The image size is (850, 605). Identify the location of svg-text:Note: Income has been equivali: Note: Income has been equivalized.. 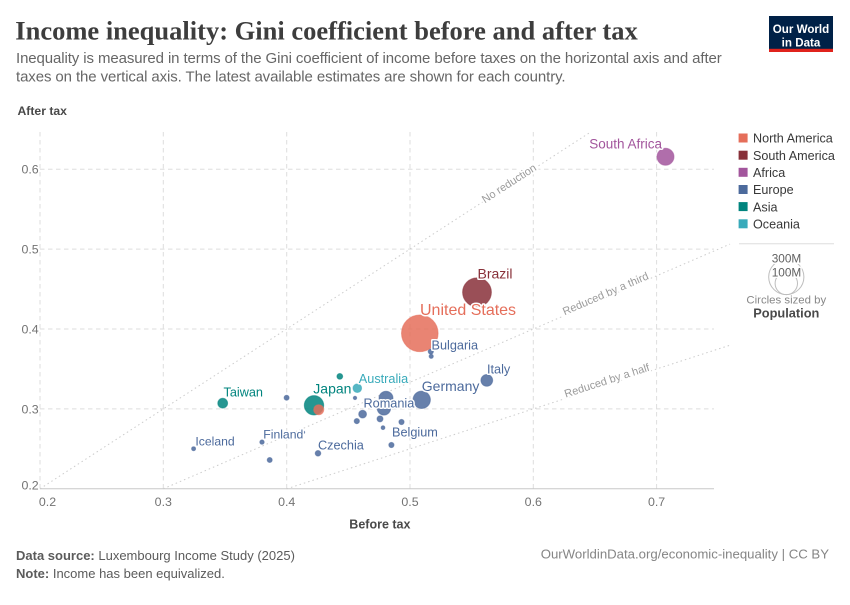
(120, 573).